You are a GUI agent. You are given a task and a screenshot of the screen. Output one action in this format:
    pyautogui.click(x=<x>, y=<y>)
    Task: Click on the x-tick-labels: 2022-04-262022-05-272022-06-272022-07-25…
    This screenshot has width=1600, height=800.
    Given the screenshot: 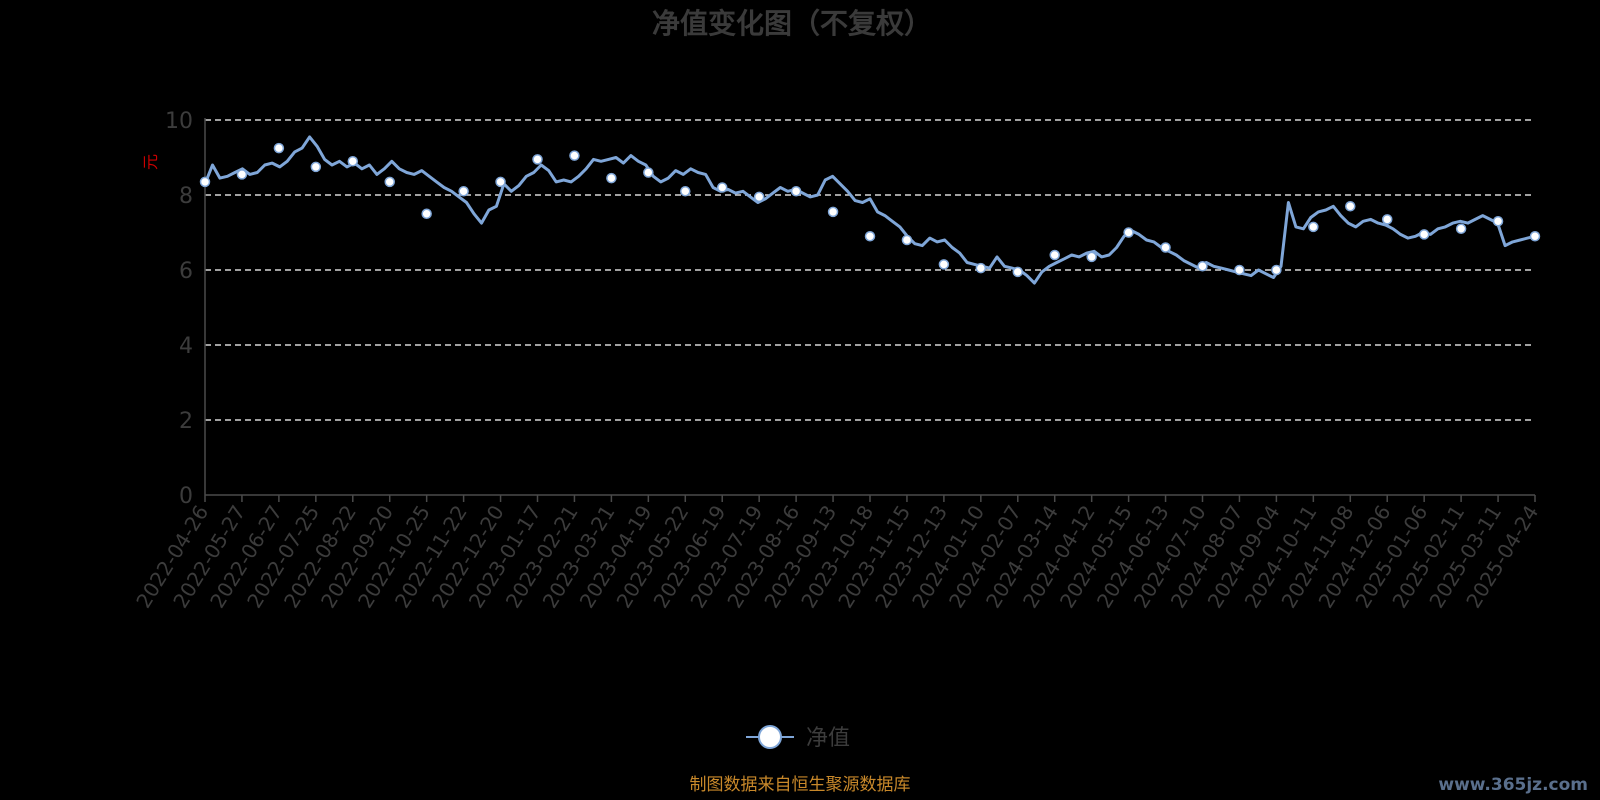 What is the action you would take?
    pyautogui.click(x=837, y=556)
    